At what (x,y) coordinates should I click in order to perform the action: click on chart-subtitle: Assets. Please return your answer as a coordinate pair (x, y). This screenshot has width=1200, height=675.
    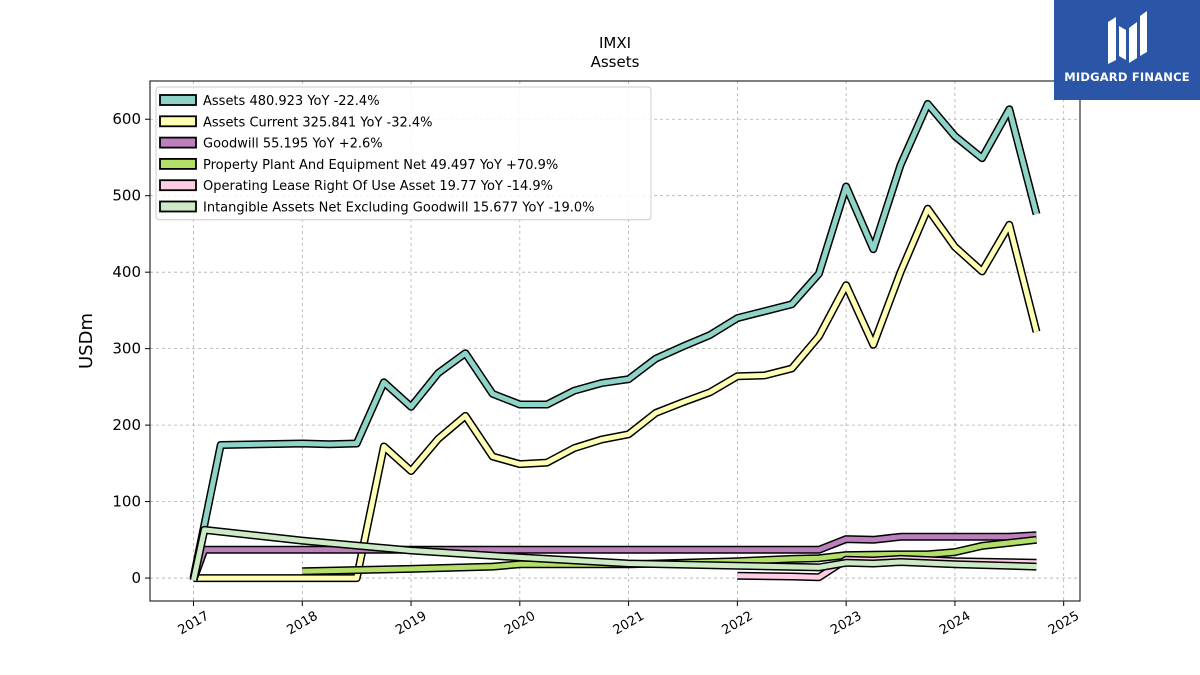
    Looking at the image, I should click on (615, 62).